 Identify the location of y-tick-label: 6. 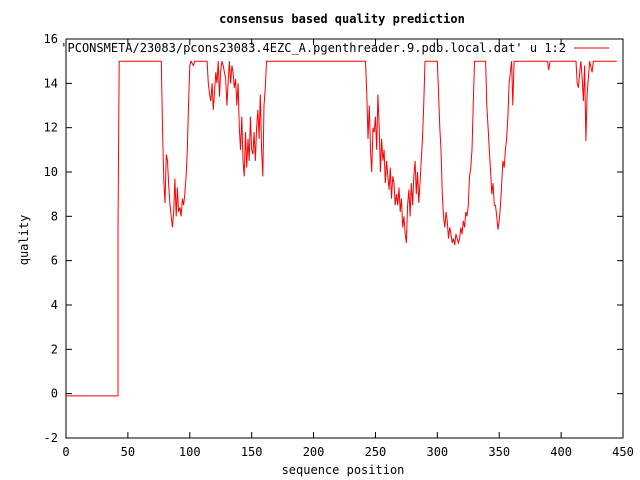
(54, 261).